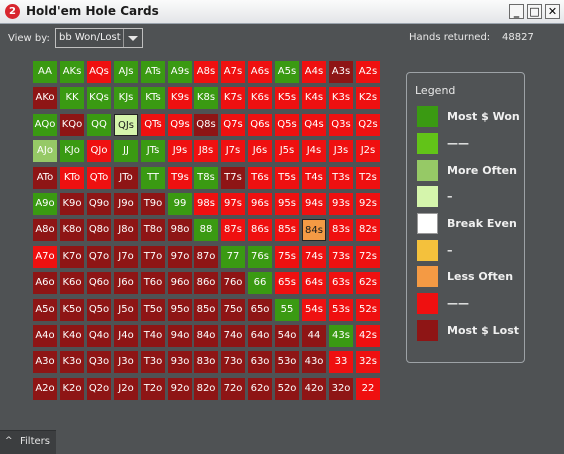 This screenshot has width=564, height=454. What do you see at coordinates (368, 204) in the screenshot?
I see `hand-cell: 92s` at bounding box center [368, 204].